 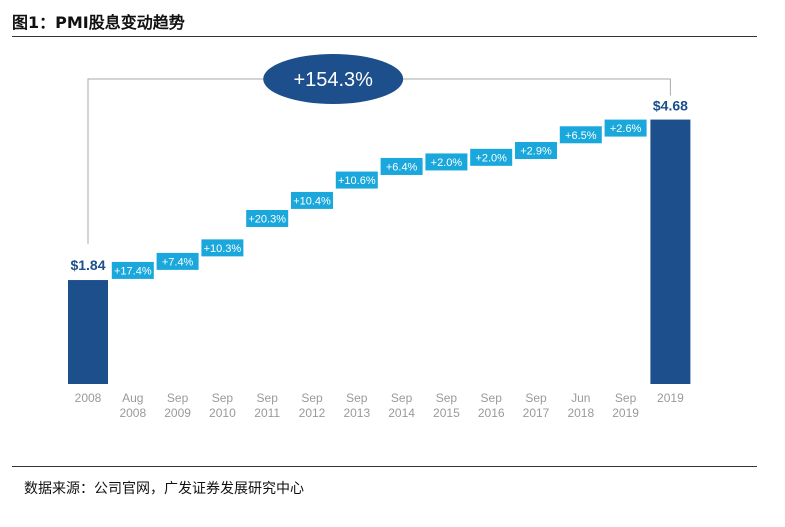 I want to click on start-value-label: $1.84, so click(x=87, y=265).